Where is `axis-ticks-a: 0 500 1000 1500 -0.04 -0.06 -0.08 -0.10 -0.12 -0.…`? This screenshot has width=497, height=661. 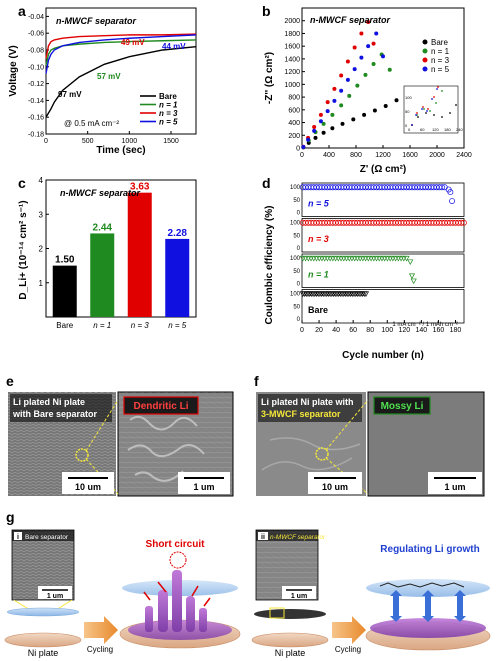 axis-ticks-a: 0 500 1000 1500 -0.04 -0.06 -0.08 -0.10 -0.12 -0.… is located at coordinates (103, 79).